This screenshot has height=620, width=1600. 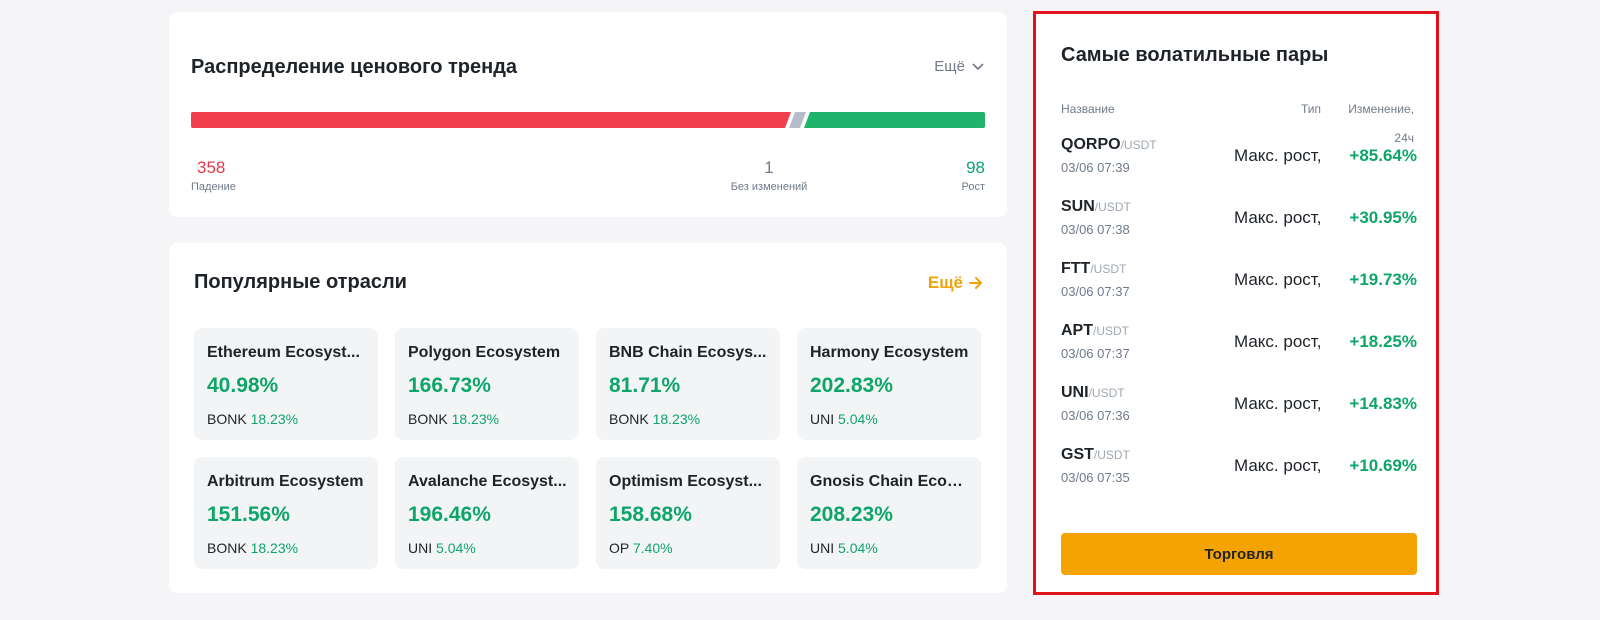 What do you see at coordinates (1076, 268) in the screenshot?
I see `pair-base: FTT` at bounding box center [1076, 268].